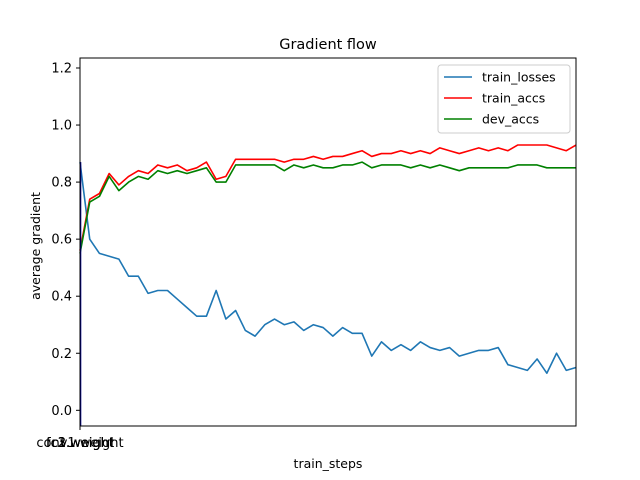 The image size is (640, 480). I want to click on x-tick-label: fc2.weight, so click(80, 443).